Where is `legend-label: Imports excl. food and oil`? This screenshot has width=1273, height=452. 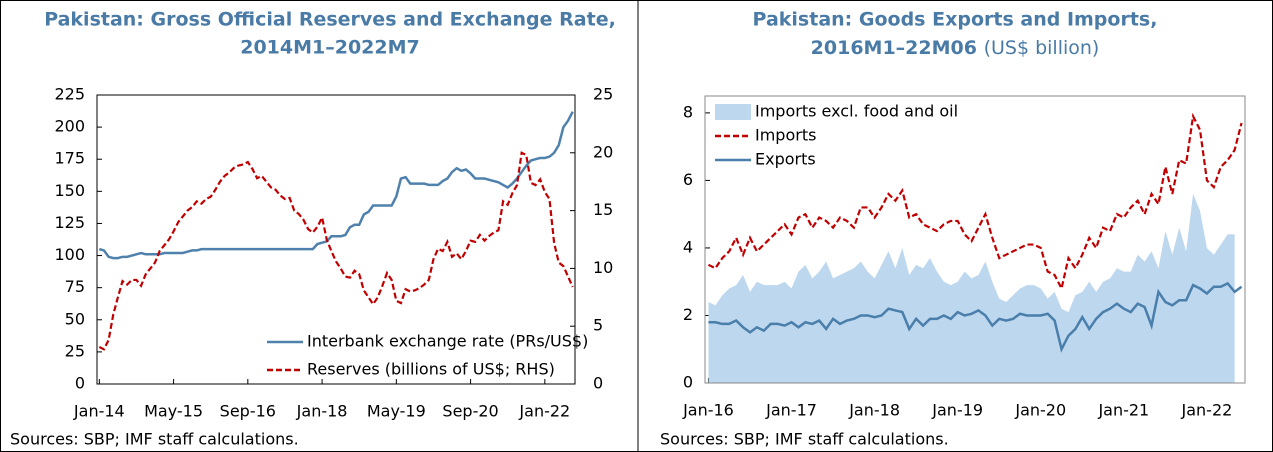 legend-label: Imports excl. food and oil is located at coordinates (856, 111).